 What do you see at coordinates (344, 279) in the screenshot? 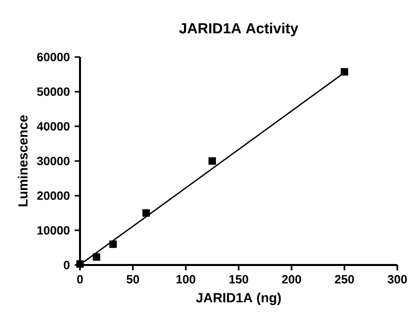
I see `x-tick-label: 250` at bounding box center [344, 279].